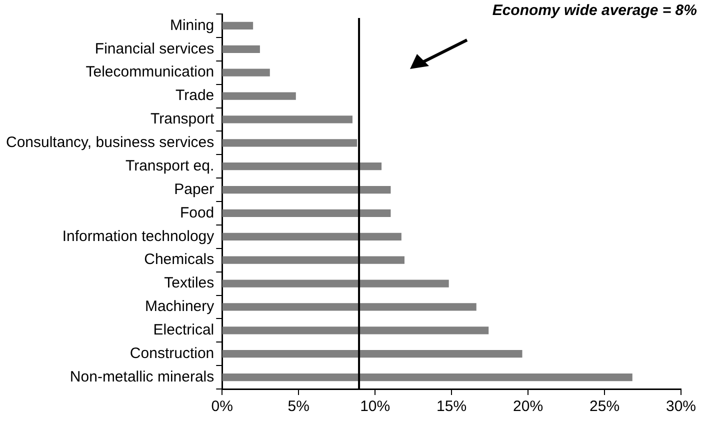 This screenshot has width=703, height=423. I want to click on y-tick-label: Non-metallic minerals, so click(142, 377).